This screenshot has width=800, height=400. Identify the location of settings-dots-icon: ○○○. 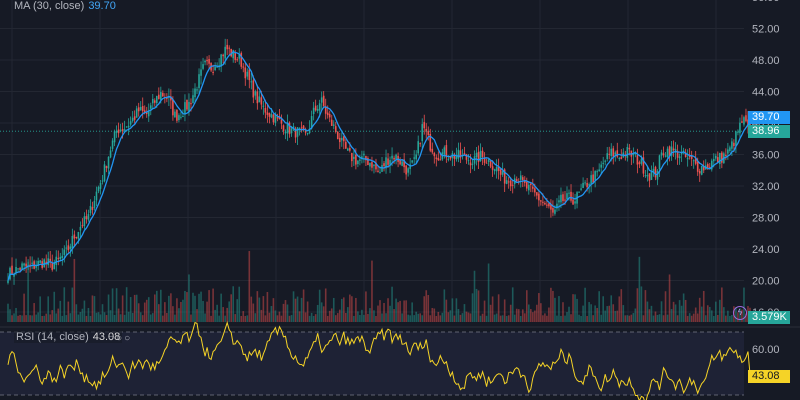
(120, 338).